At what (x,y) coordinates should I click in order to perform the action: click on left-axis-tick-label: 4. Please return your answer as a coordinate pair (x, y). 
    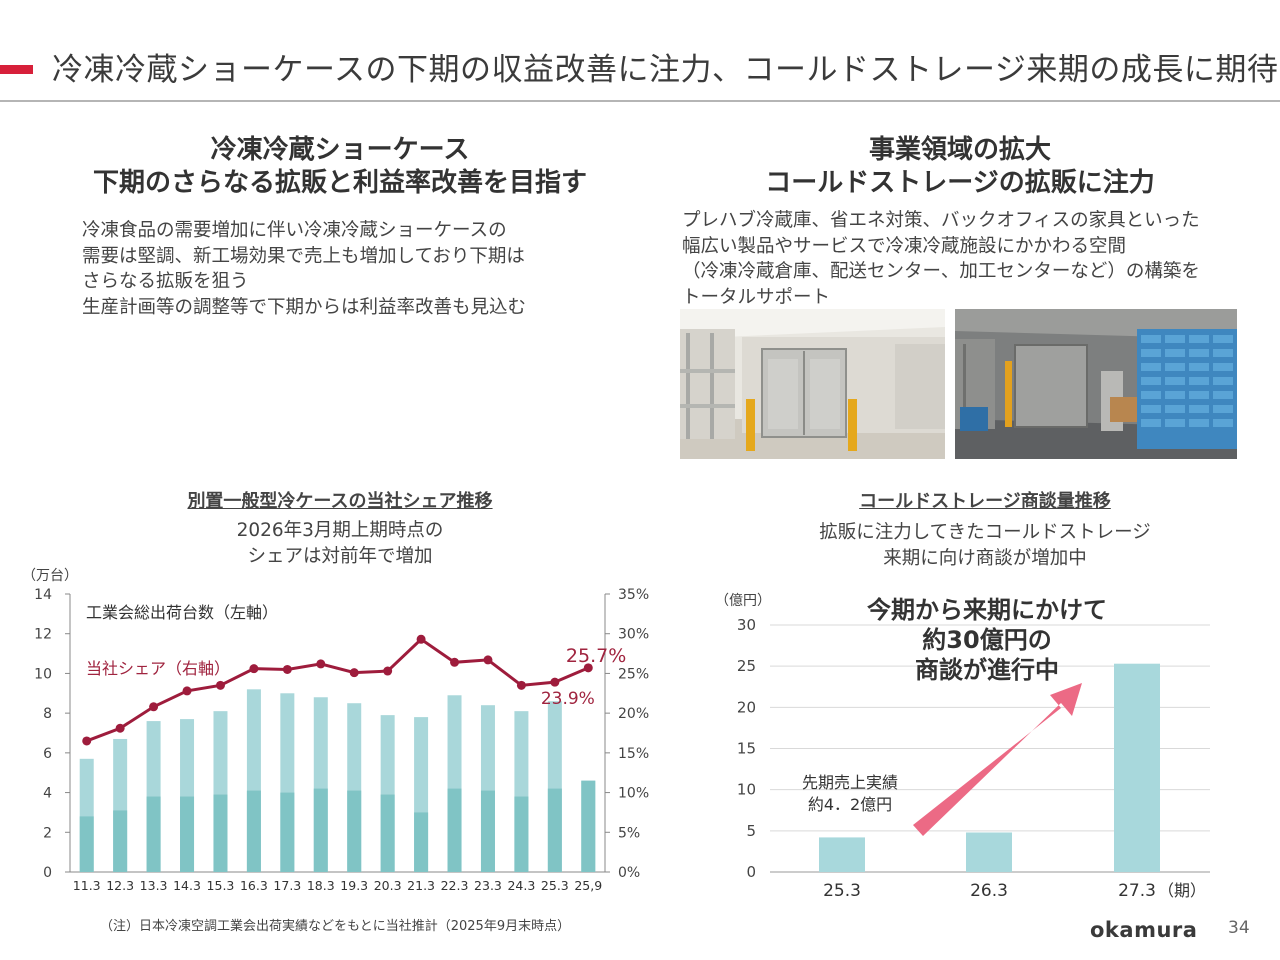
    Looking at the image, I should click on (47, 794).